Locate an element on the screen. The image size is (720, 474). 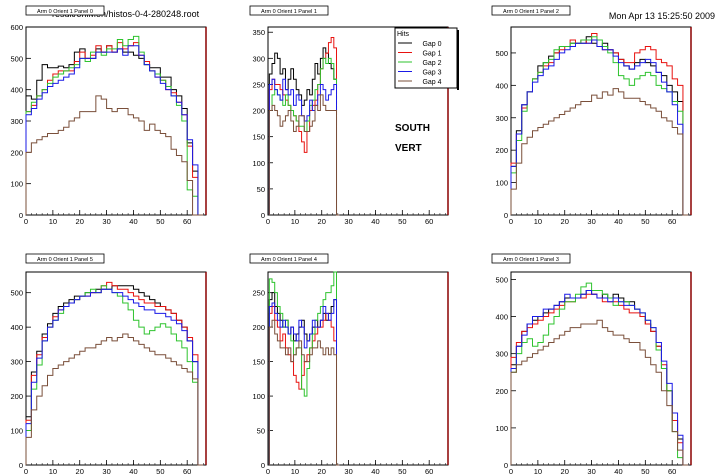
panel-title: Arm 0 Orient 1 Panel 0 is located at coordinates (65, 12).